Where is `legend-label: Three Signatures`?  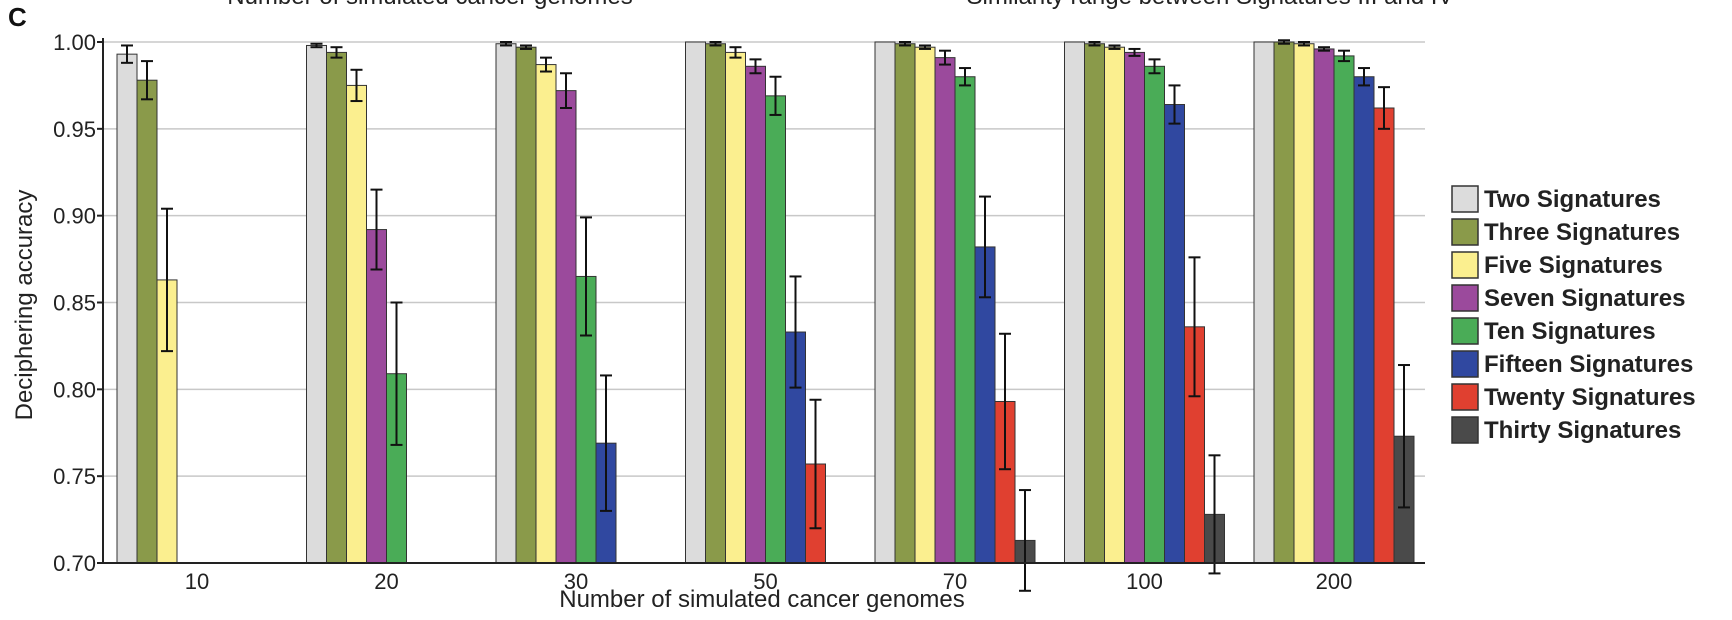 legend-label: Three Signatures is located at coordinates (1582, 232).